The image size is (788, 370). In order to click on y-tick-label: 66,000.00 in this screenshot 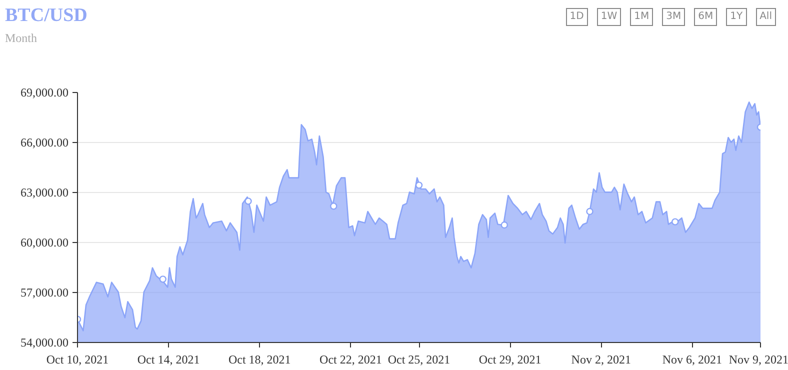, I will do `click(44, 143)`.